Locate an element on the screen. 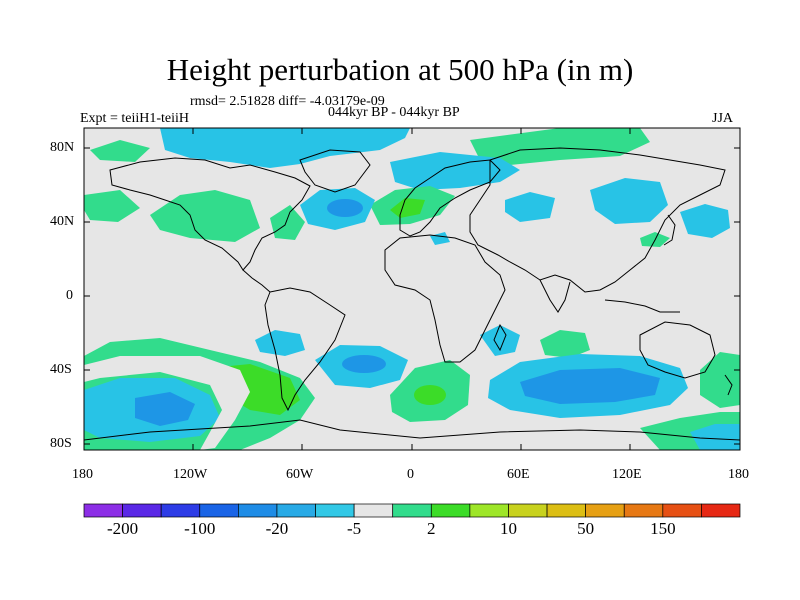  lon-label-180-right: 180 is located at coordinates (738, 474).